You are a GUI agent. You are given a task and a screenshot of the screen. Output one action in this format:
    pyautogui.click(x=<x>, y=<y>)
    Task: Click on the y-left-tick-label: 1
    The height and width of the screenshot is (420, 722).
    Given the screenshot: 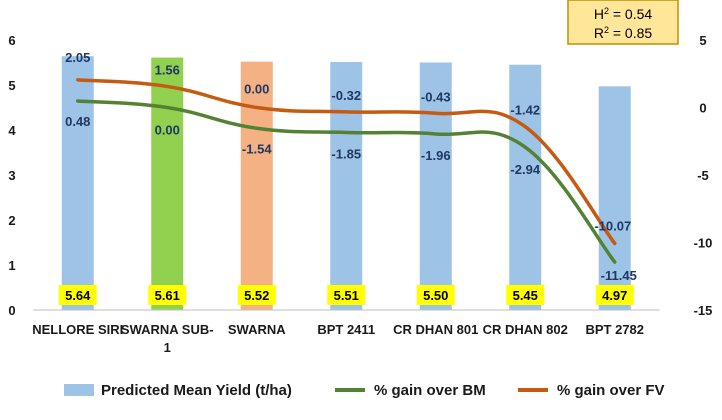 What is the action you would take?
    pyautogui.click(x=11, y=265)
    